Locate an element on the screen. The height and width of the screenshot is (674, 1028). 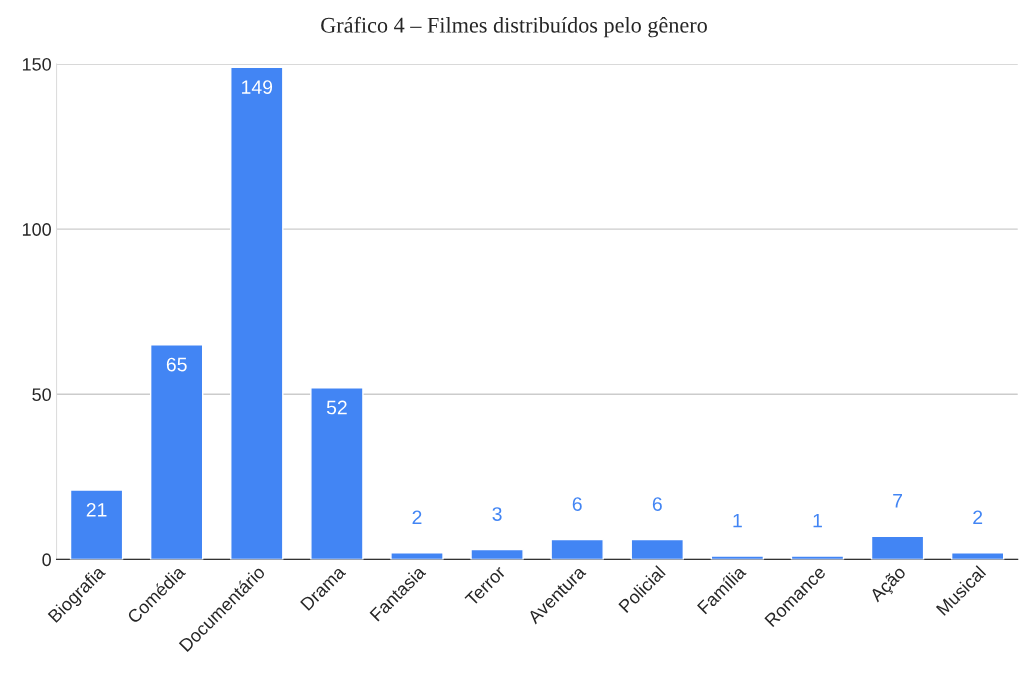
y-tick-label: 0 is located at coordinates (46, 560).